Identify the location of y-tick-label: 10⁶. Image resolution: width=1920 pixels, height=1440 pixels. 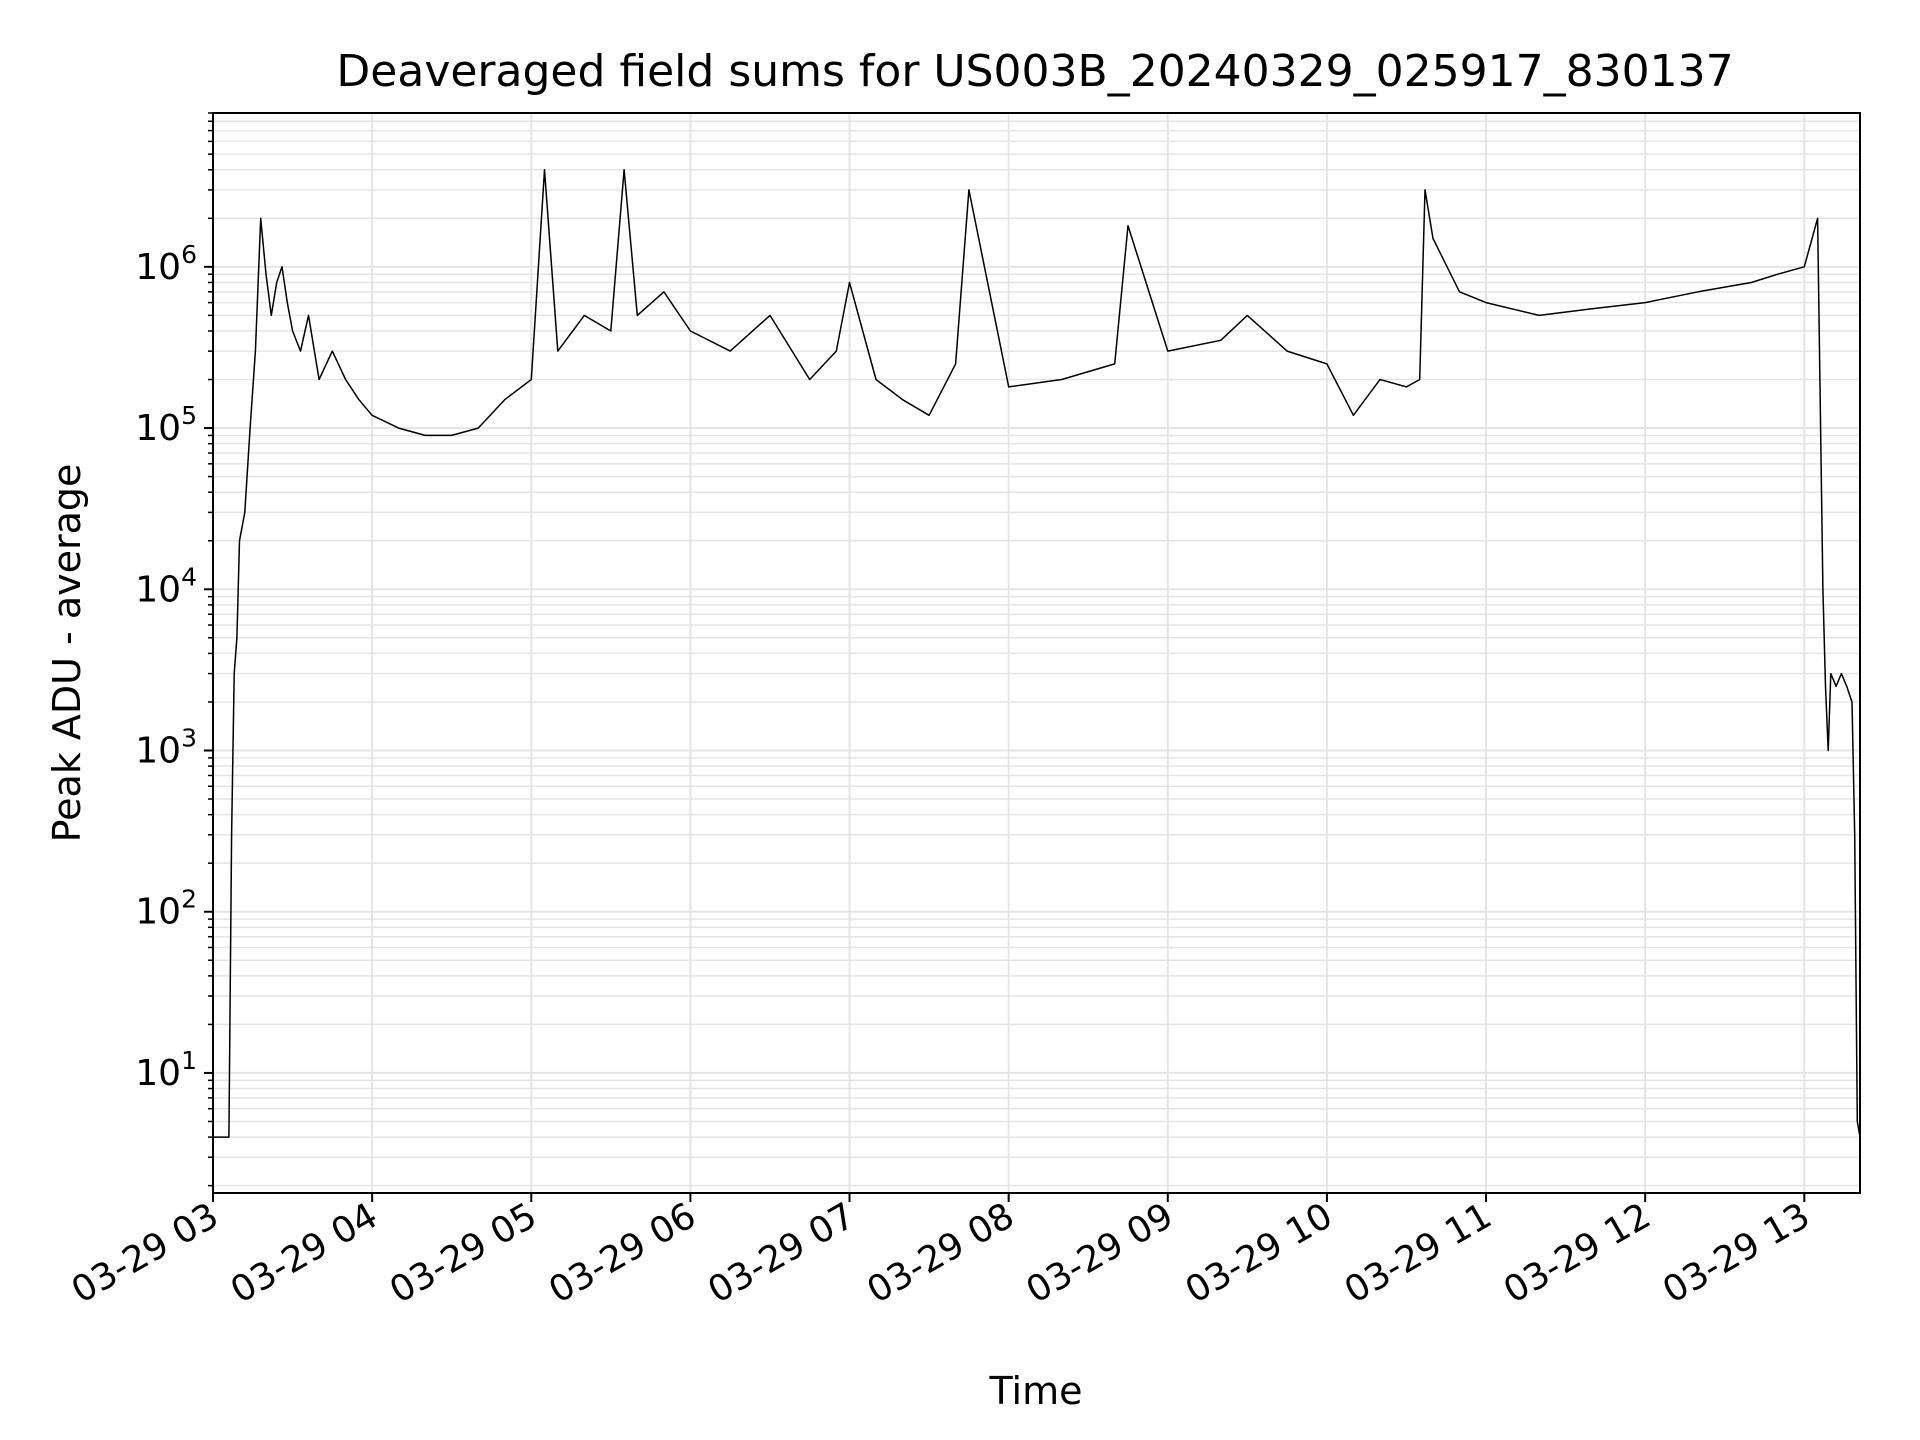
(166, 264).